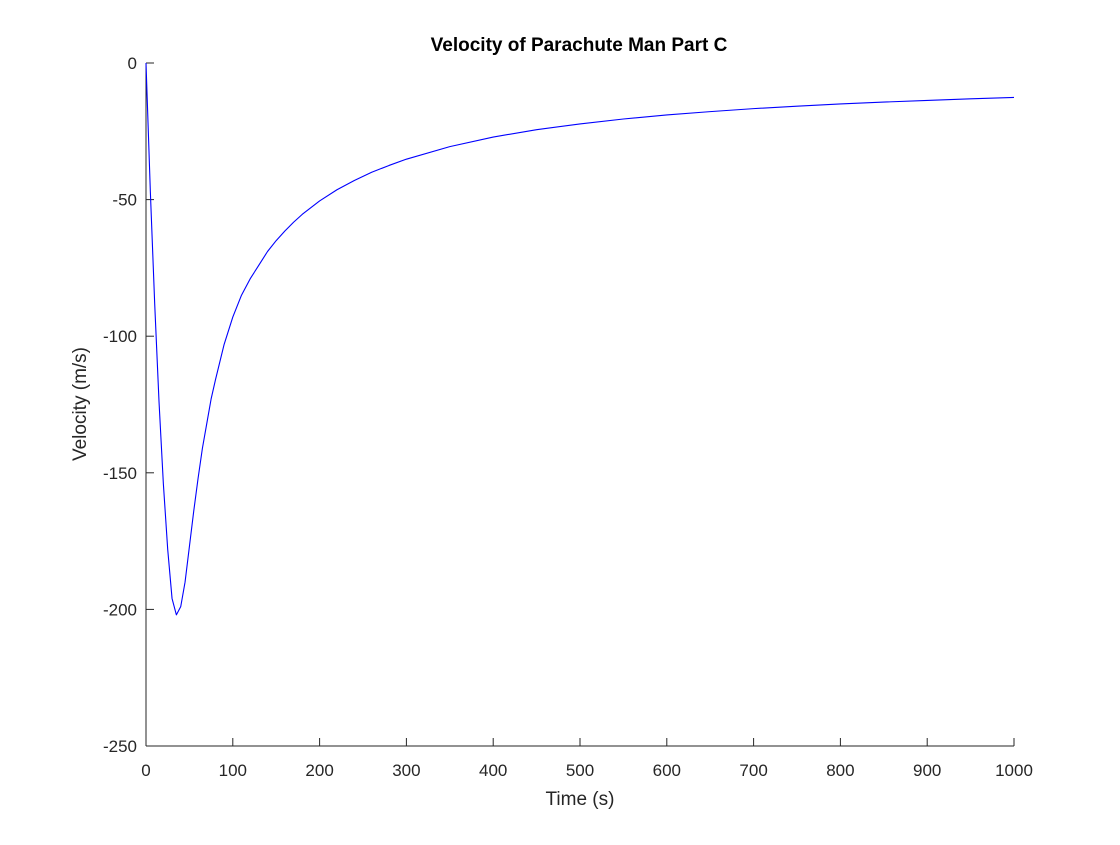  Describe the element at coordinates (128, 405) in the screenshot. I see `y-ticks: -250 -200 -150 -100 -50 0` at that location.